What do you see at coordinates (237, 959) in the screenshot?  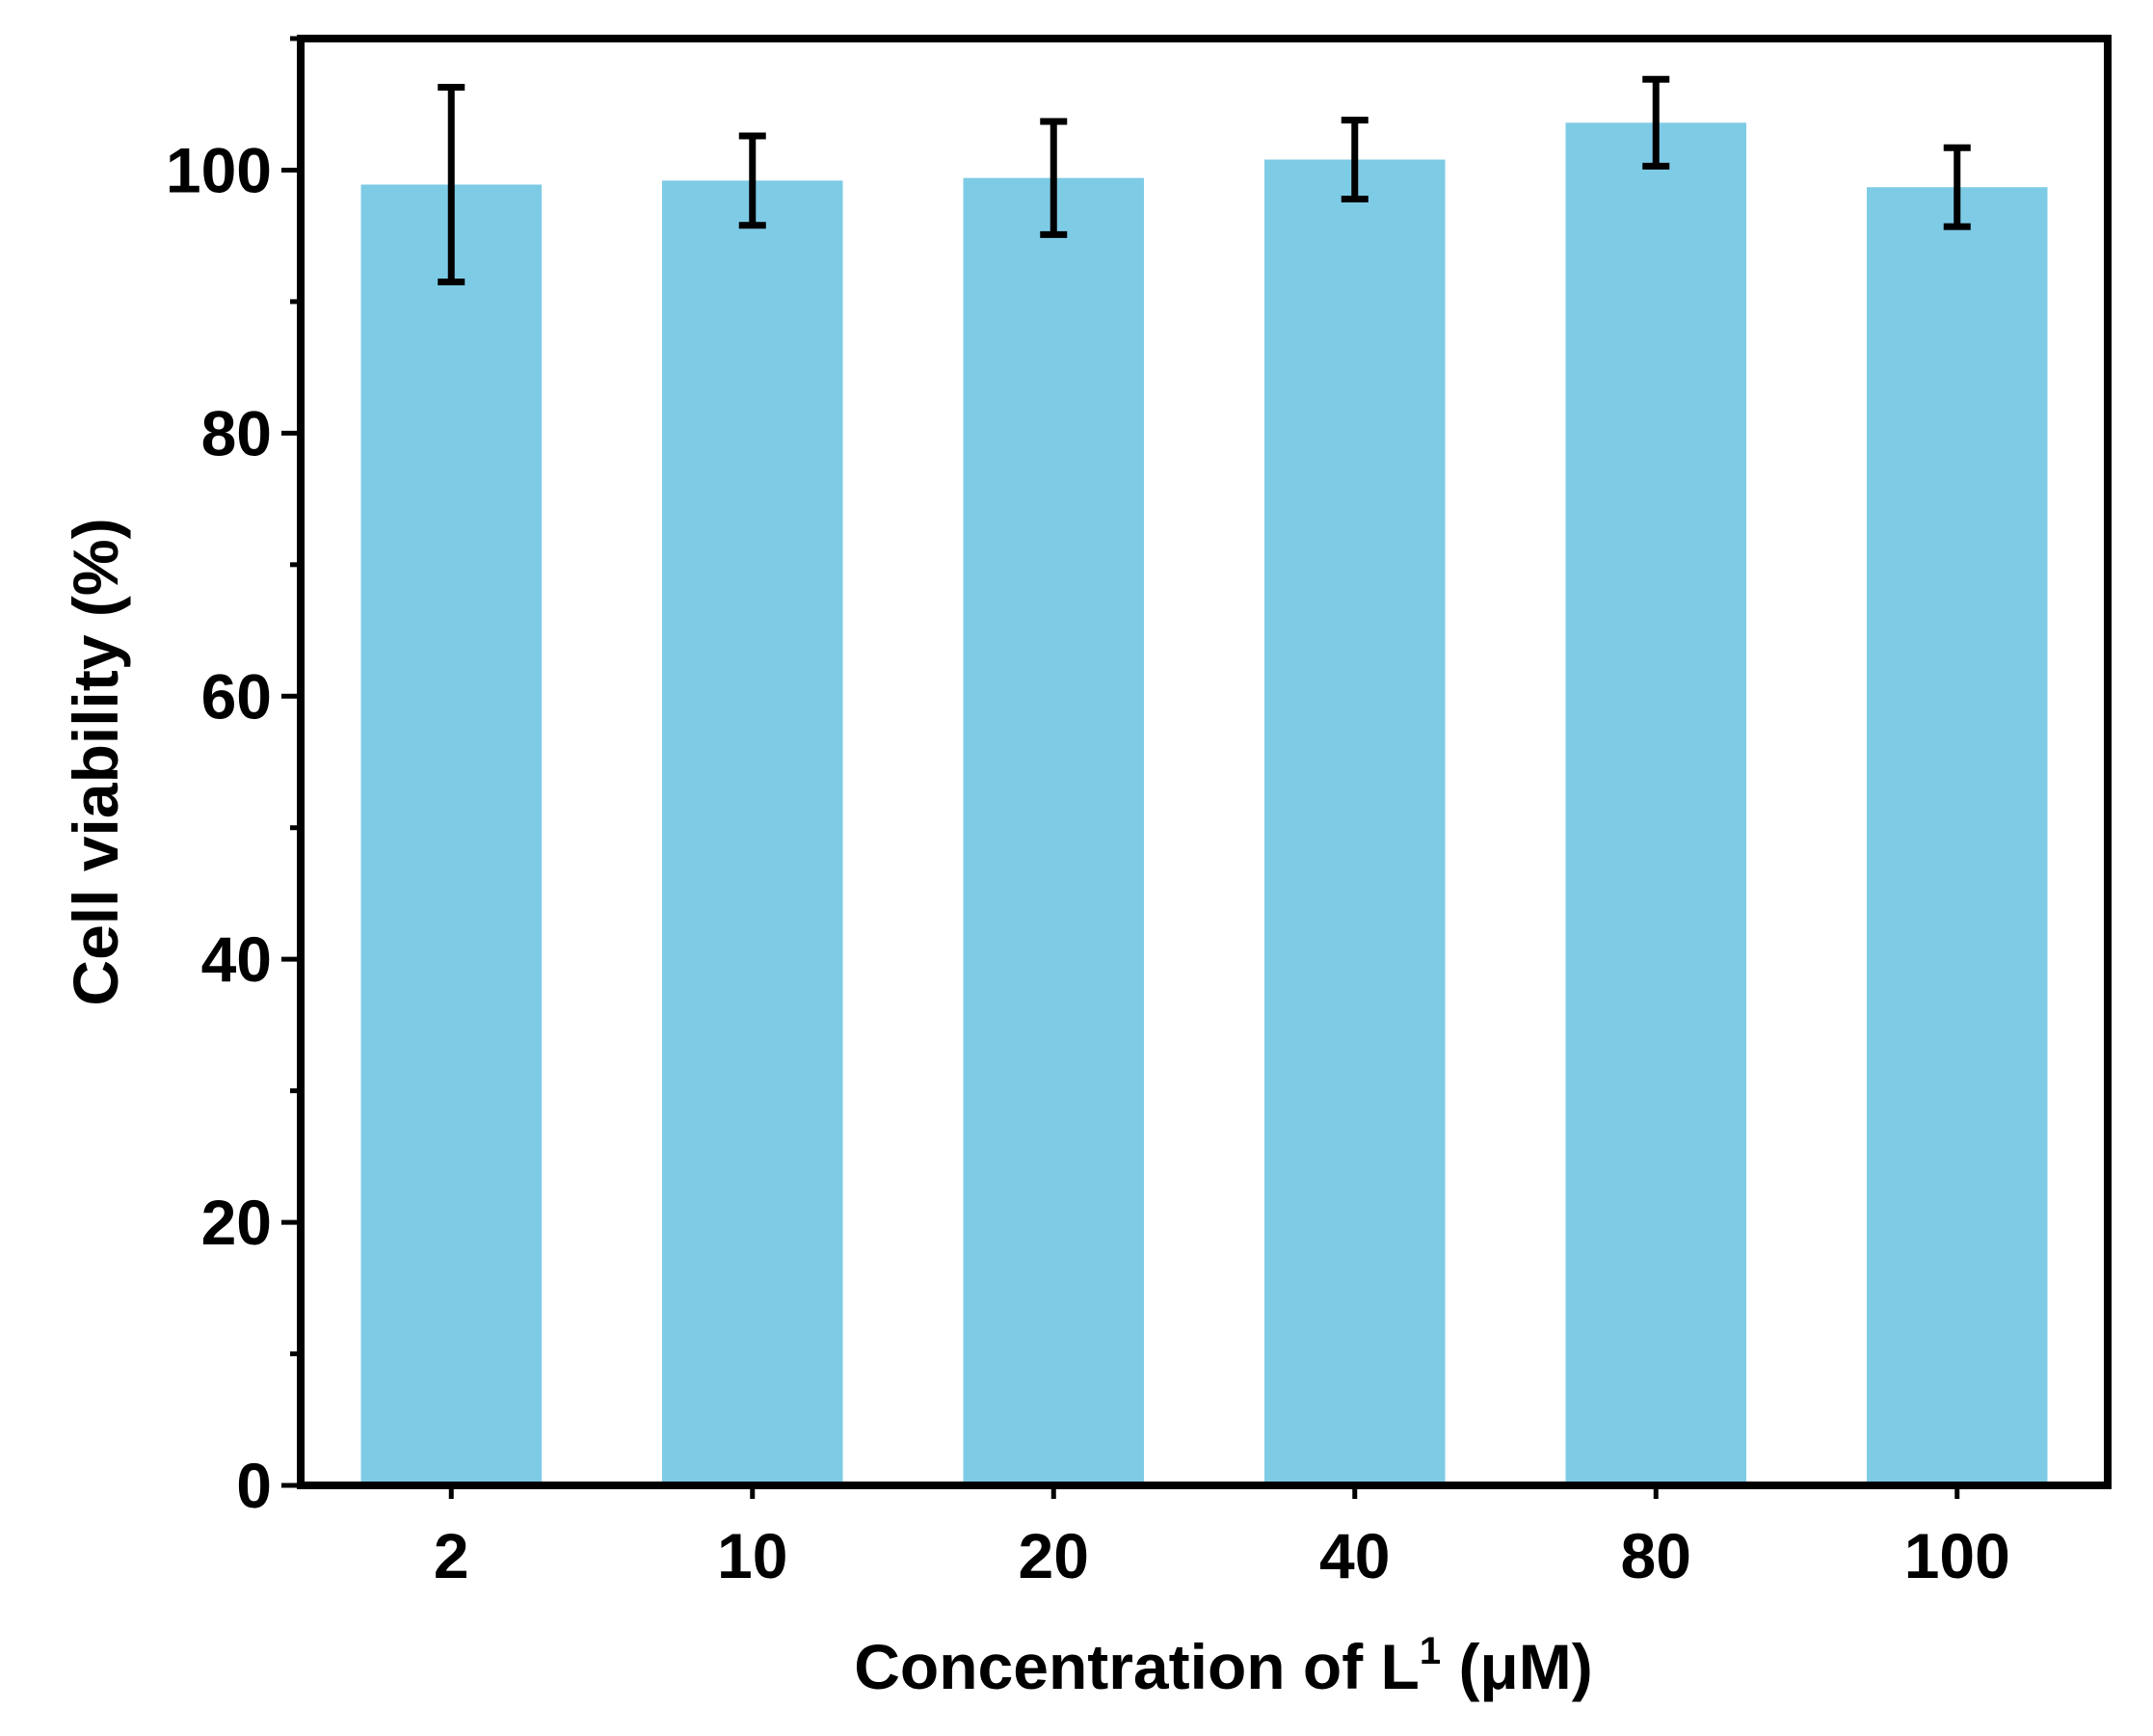 I see `y-tick-label-40: 40` at bounding box center [237, 959].